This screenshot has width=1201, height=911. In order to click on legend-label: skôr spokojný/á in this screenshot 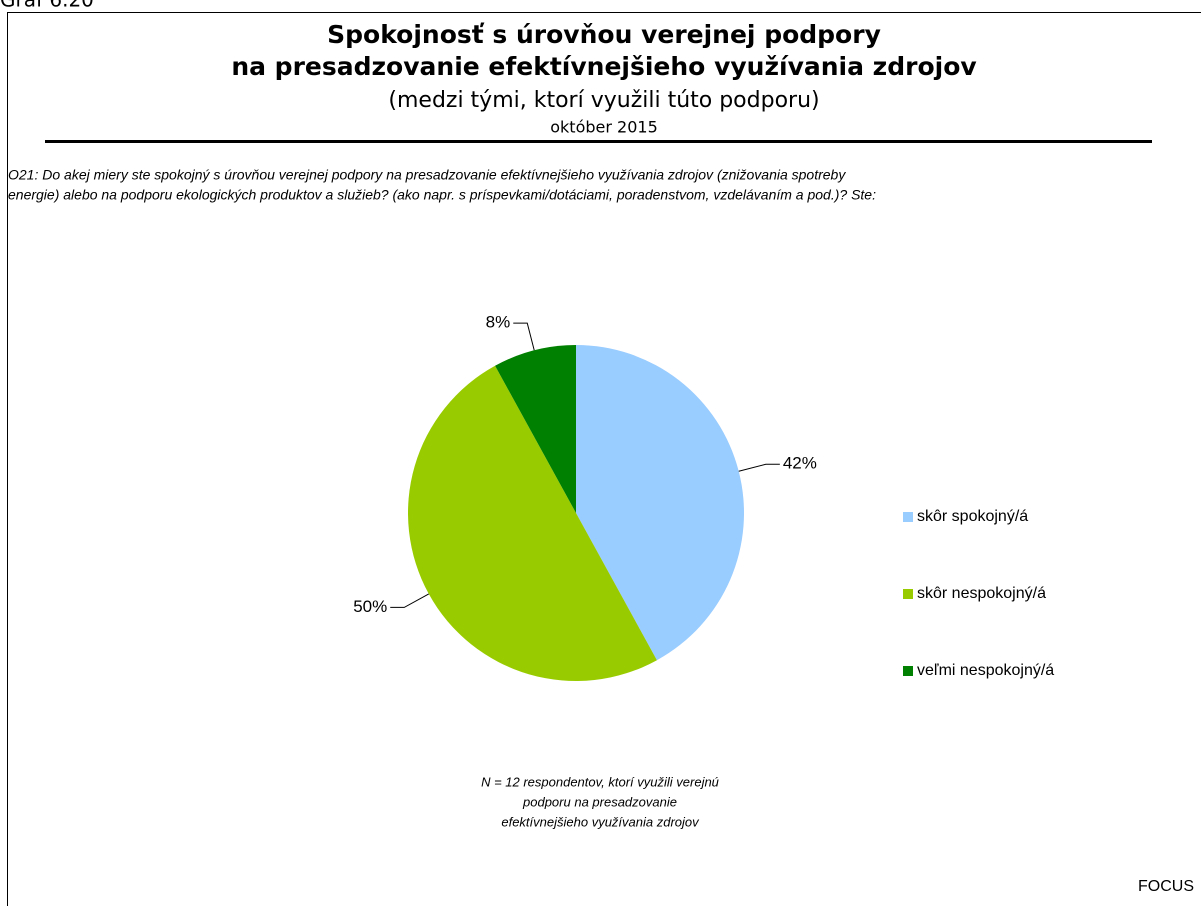, I will do `click(972, 516)`.